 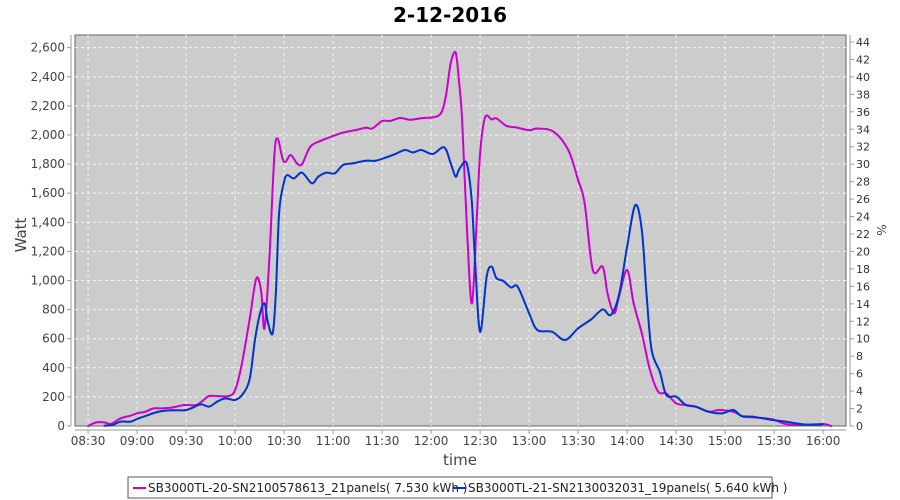 I want to click on x-tick-label: 13:30, so click(x=578, y=441).